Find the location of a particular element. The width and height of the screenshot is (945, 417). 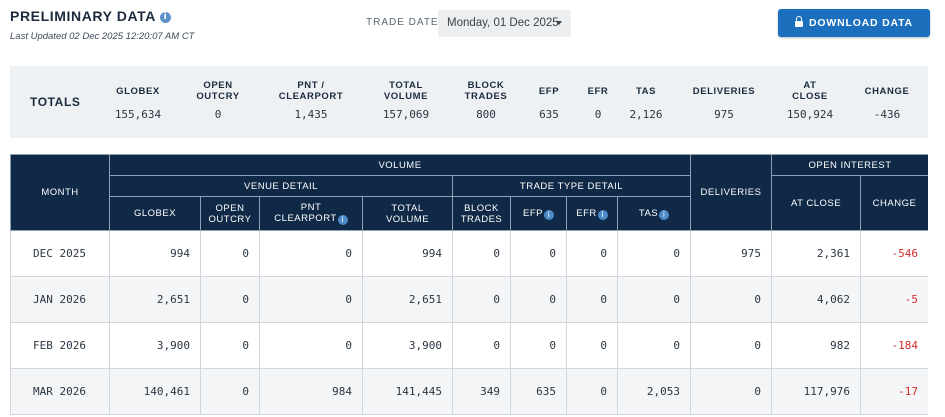

header-line: OUTCRY is located at coordinates (230, 219).